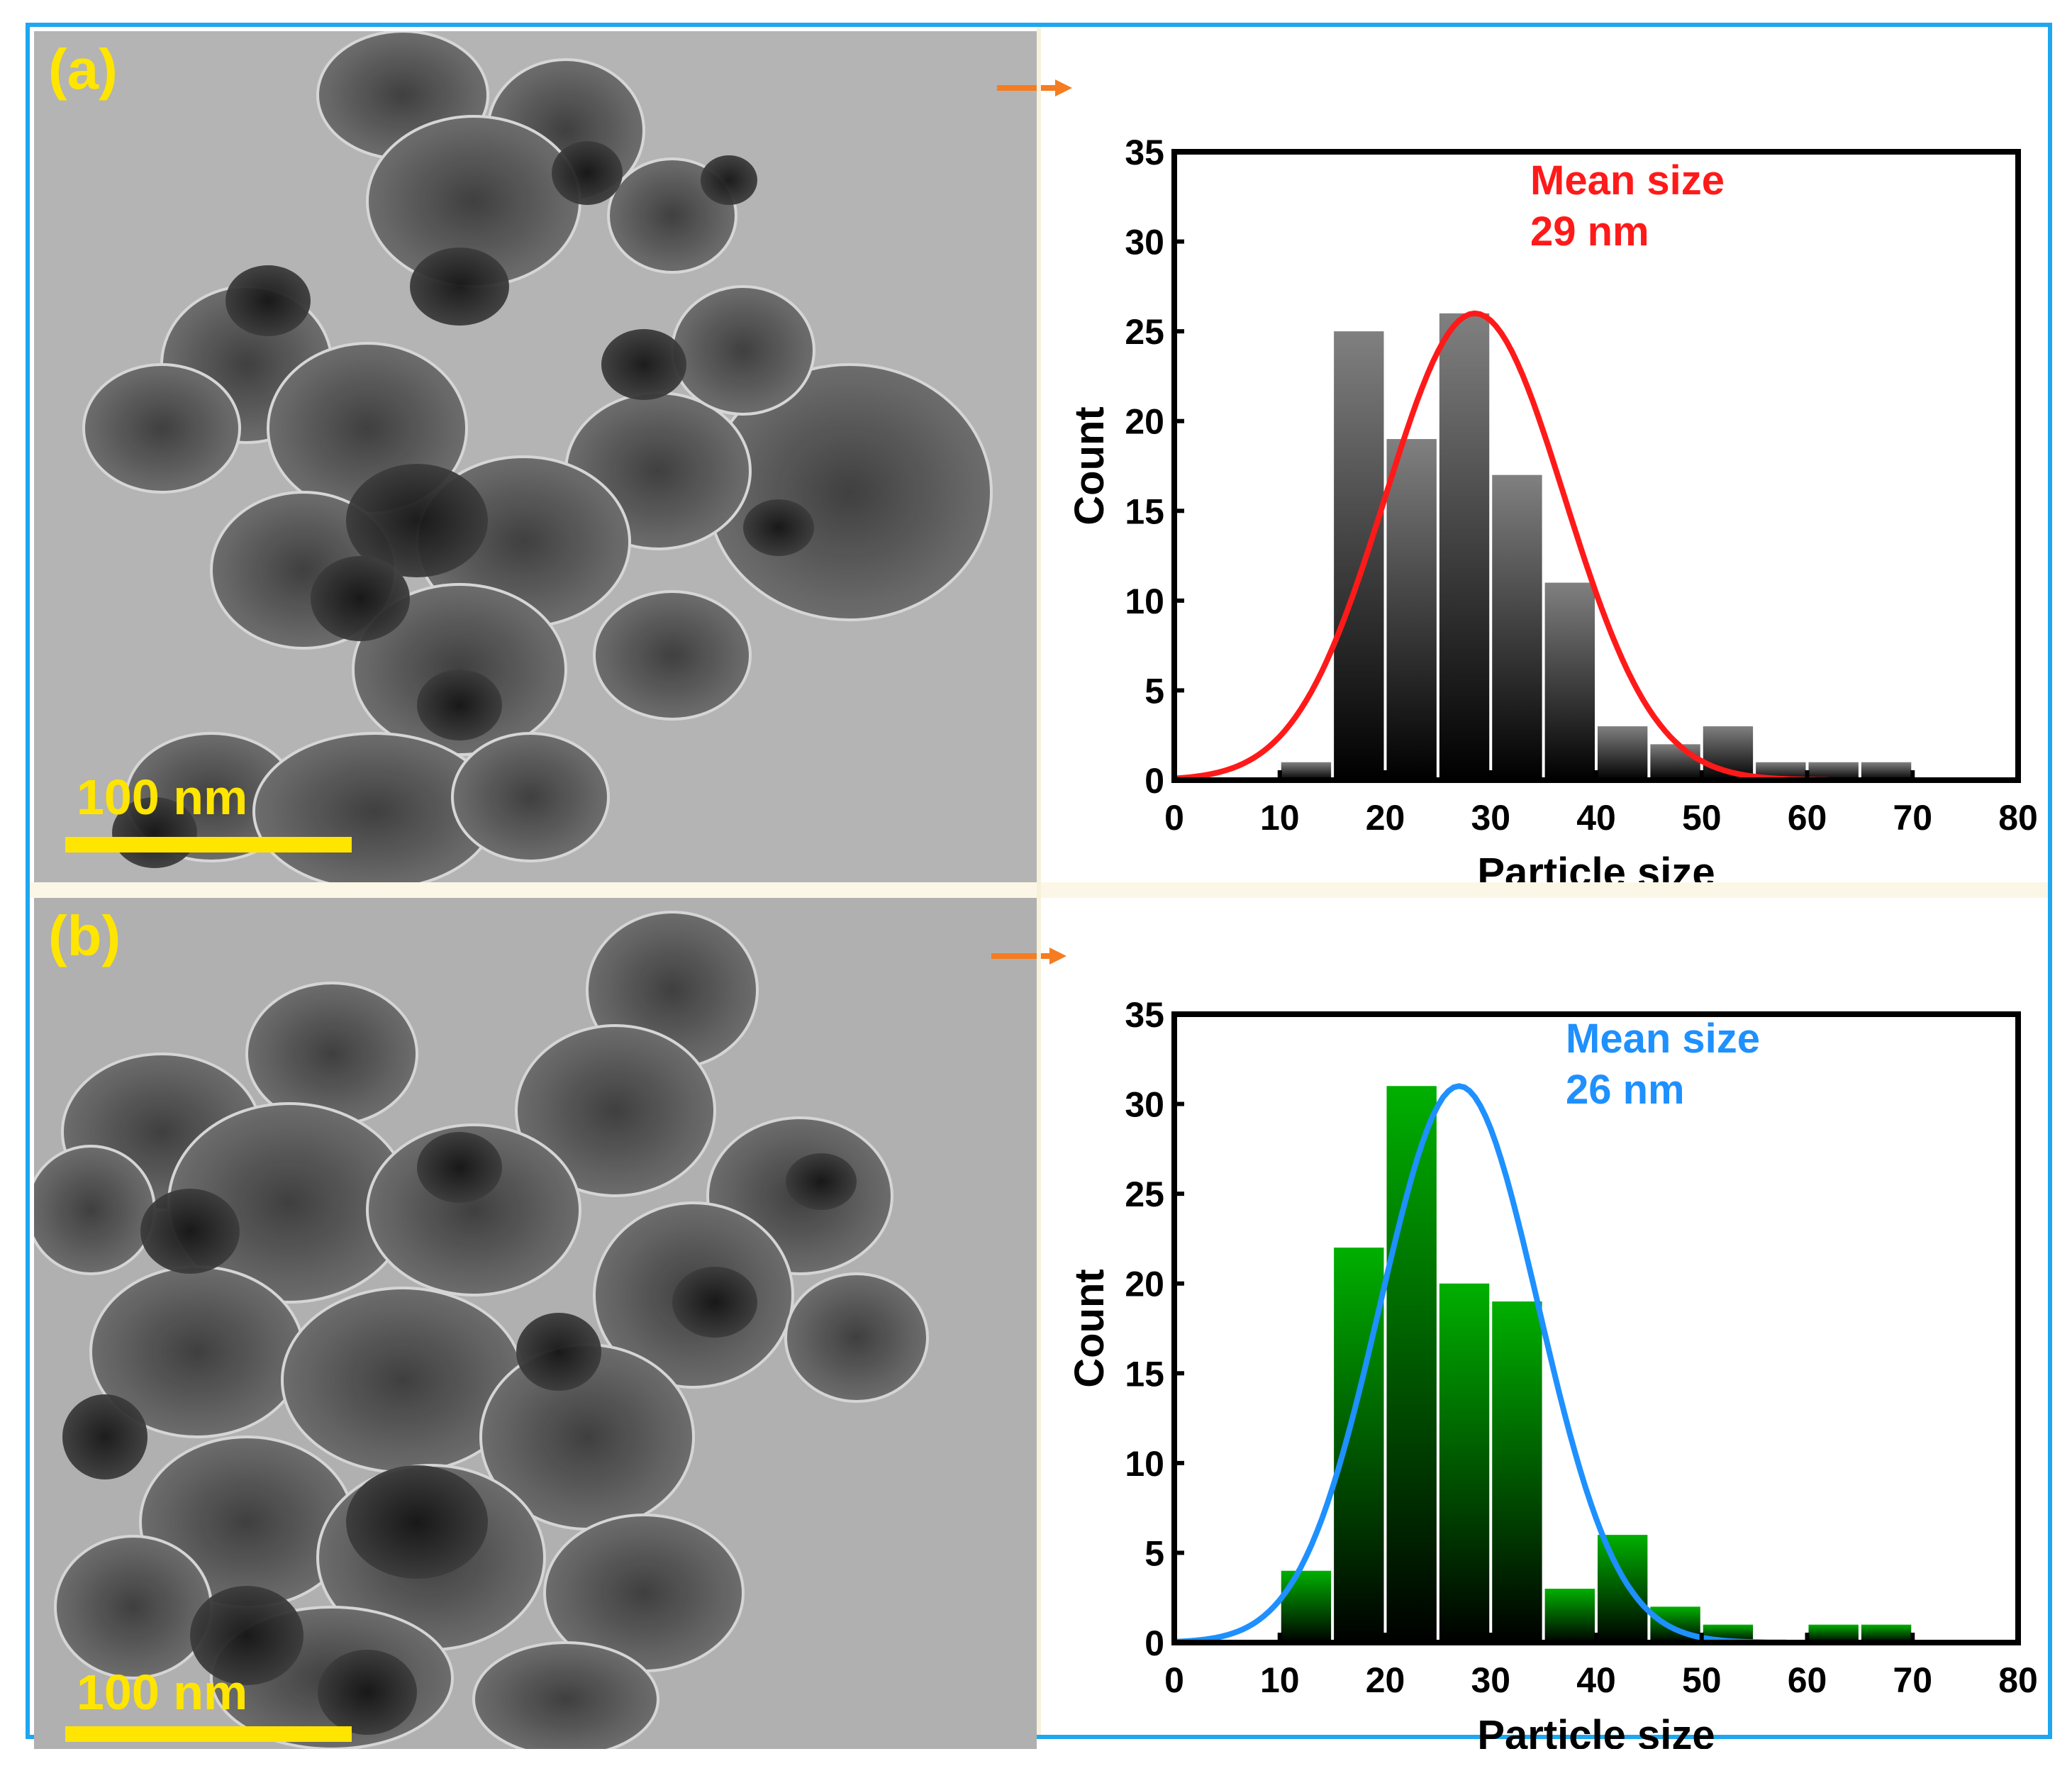 The height and width of the screenshot is (1766, 2072). I want to click on mean-size-annotation: 29 nm, so click(1589, 232).